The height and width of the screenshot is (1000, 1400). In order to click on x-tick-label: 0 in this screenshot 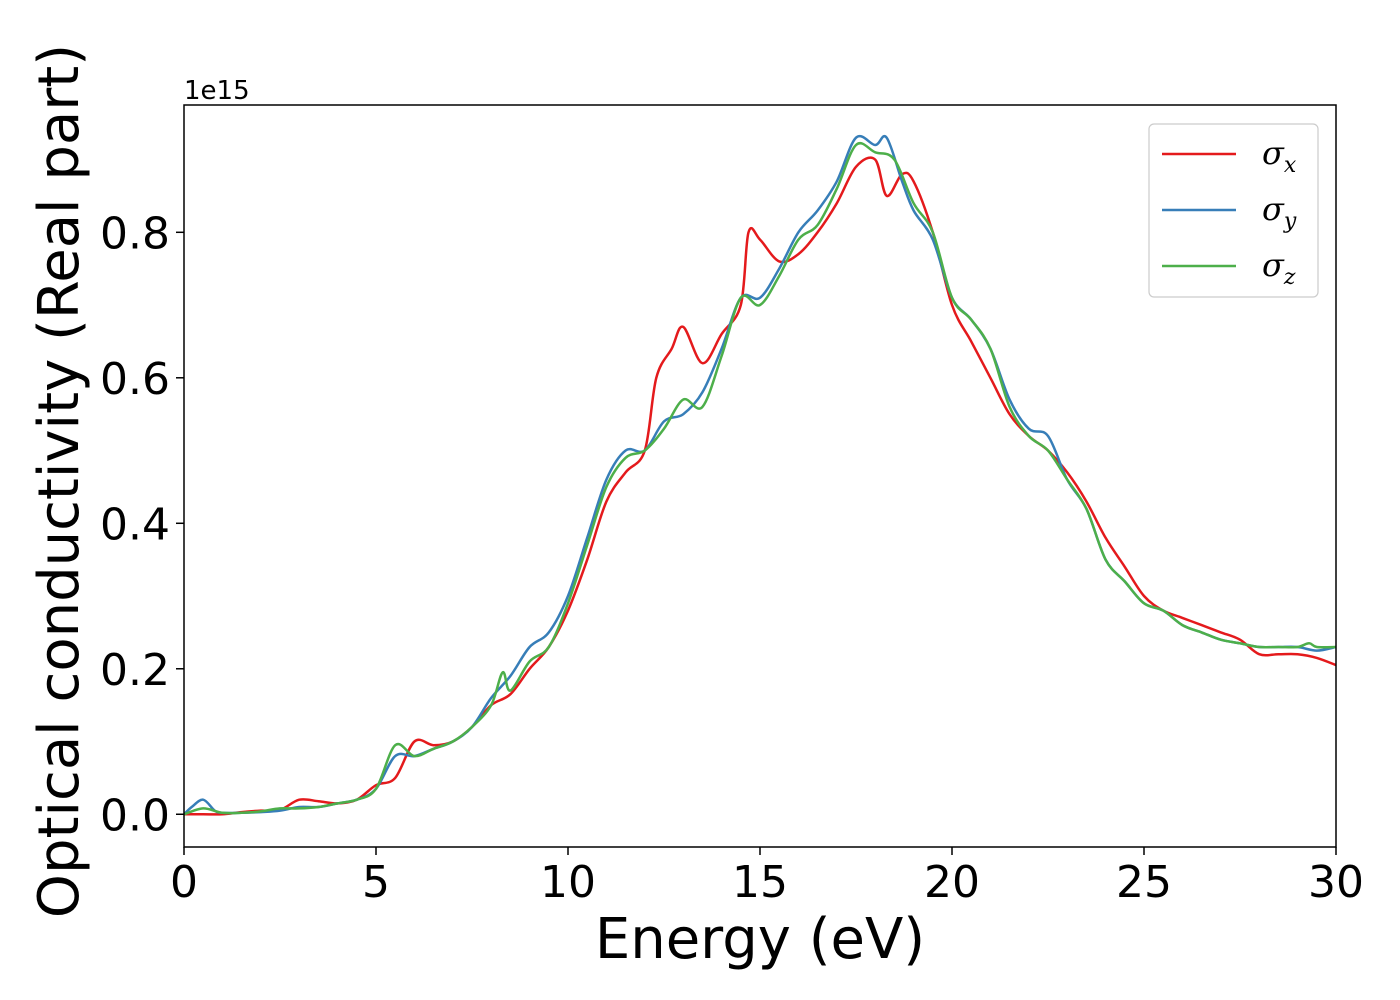, I will do `click(184, 882)`.